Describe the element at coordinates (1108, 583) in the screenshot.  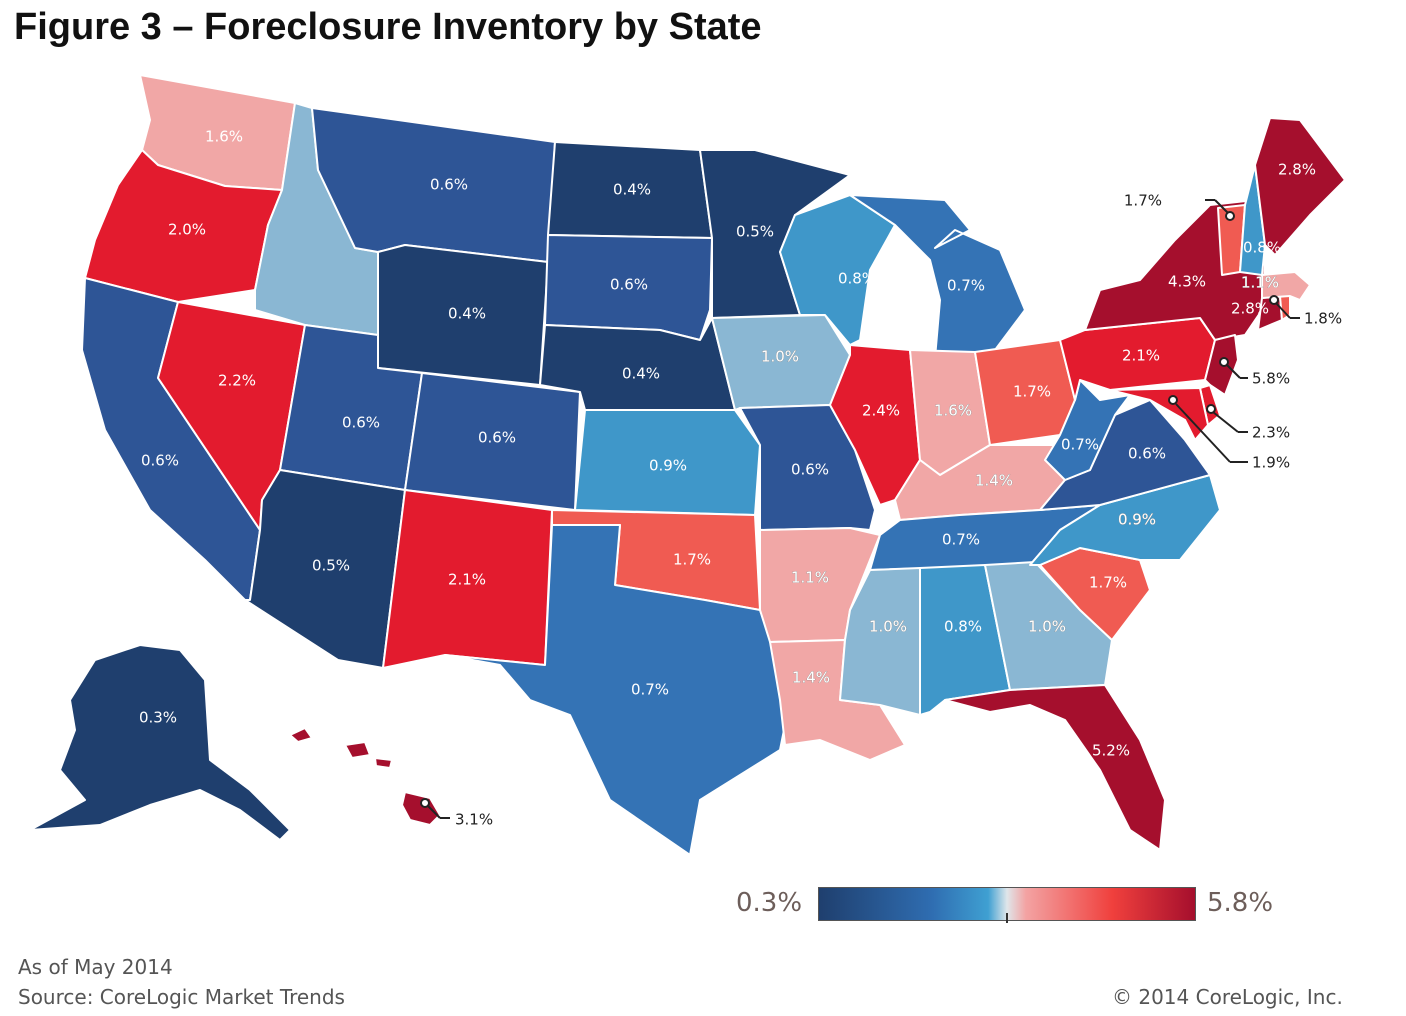
I see `state-label-SC: 1.7%` at that location.